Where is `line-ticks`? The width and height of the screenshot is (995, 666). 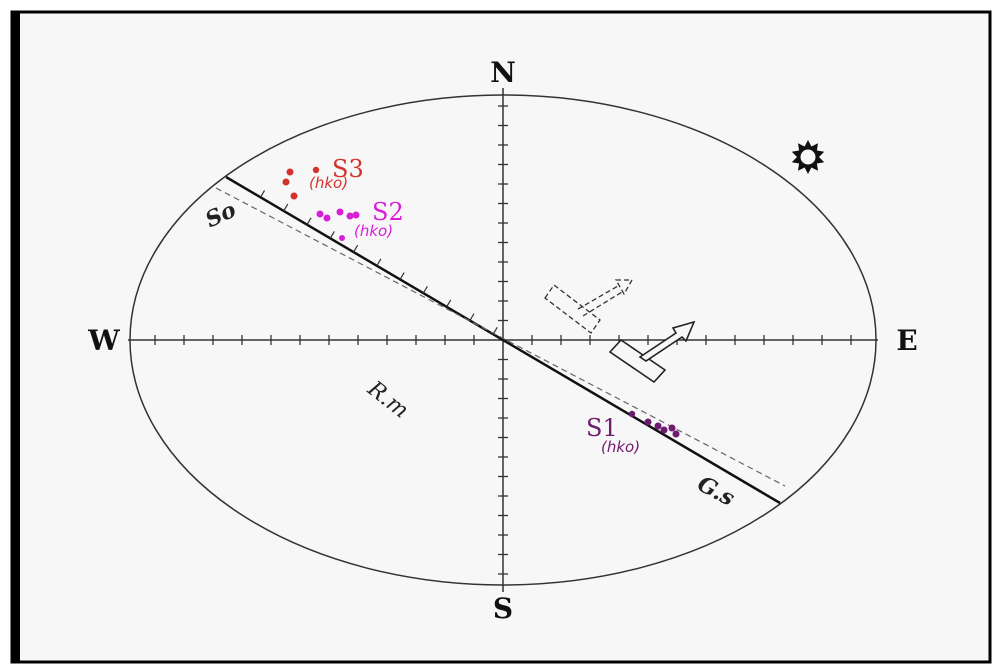
line-ticks is located at coordinates (378, 262).